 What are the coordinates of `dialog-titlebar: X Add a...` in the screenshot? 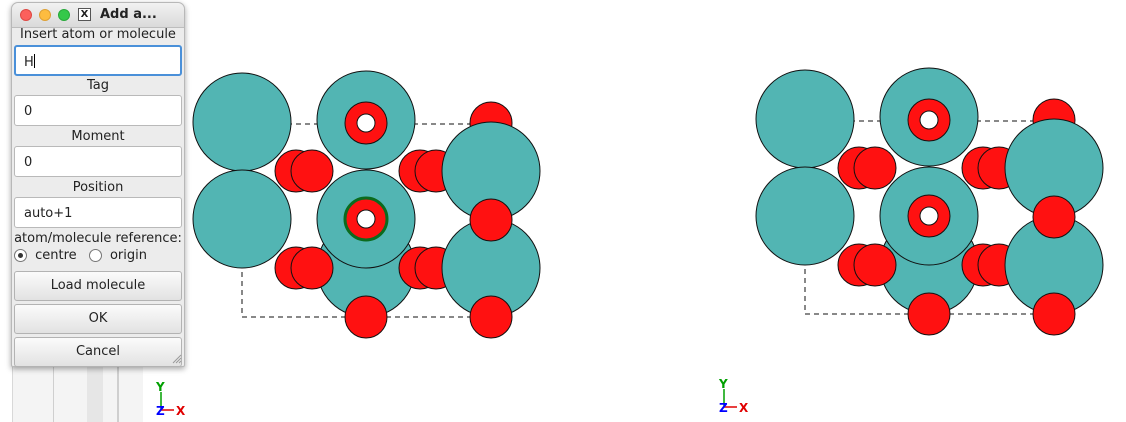 It's located at (98, 15).